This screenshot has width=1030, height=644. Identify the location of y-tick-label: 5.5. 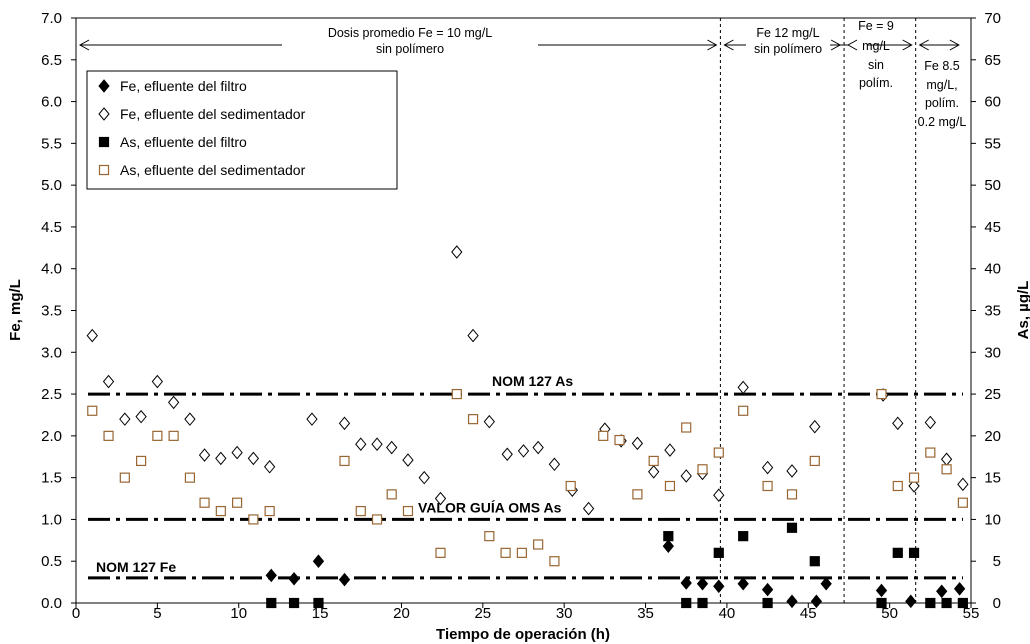
(51, 143).